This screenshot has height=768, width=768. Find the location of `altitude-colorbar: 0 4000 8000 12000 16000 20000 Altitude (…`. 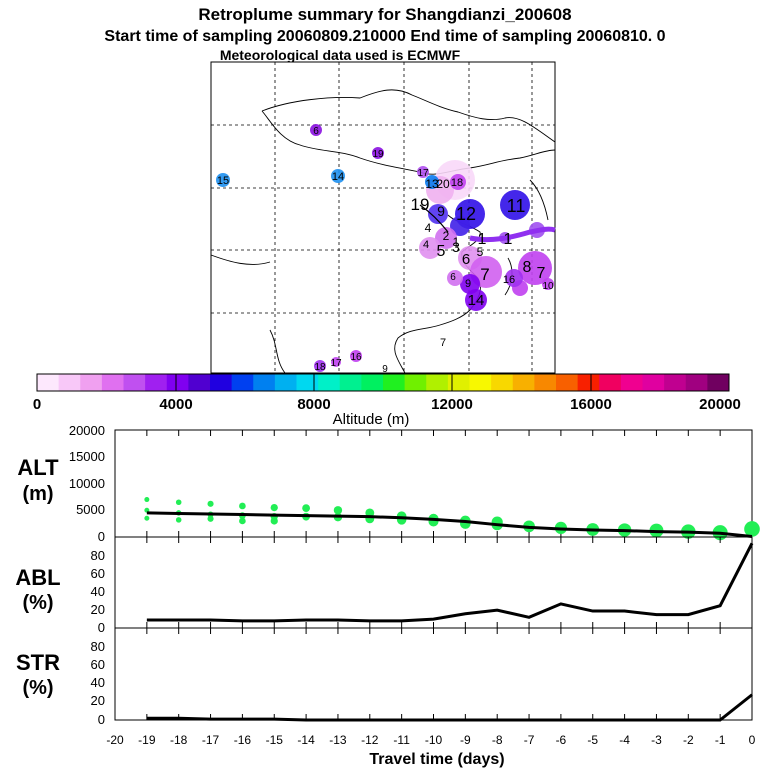

altitude-colorbar: 0 4000 8000 12000 16000 20000 Altitude (… is located at coordinates (387, 400).